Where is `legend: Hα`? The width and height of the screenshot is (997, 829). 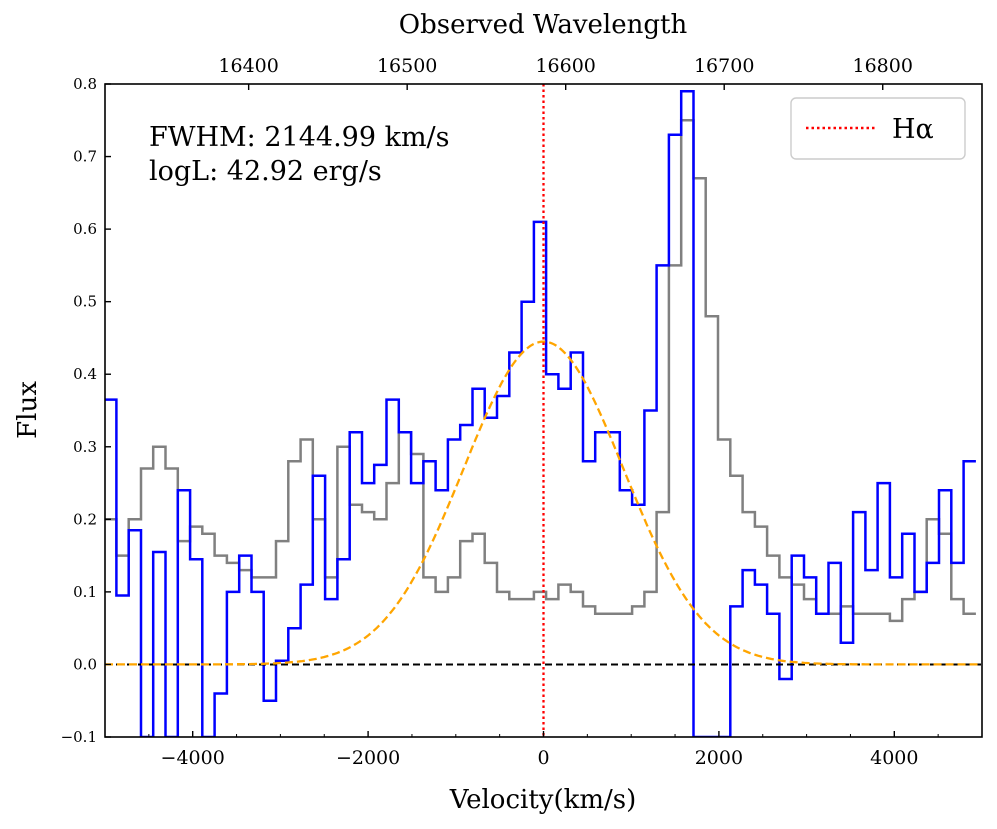
legend: Hα is located at coordinates (878, 128).